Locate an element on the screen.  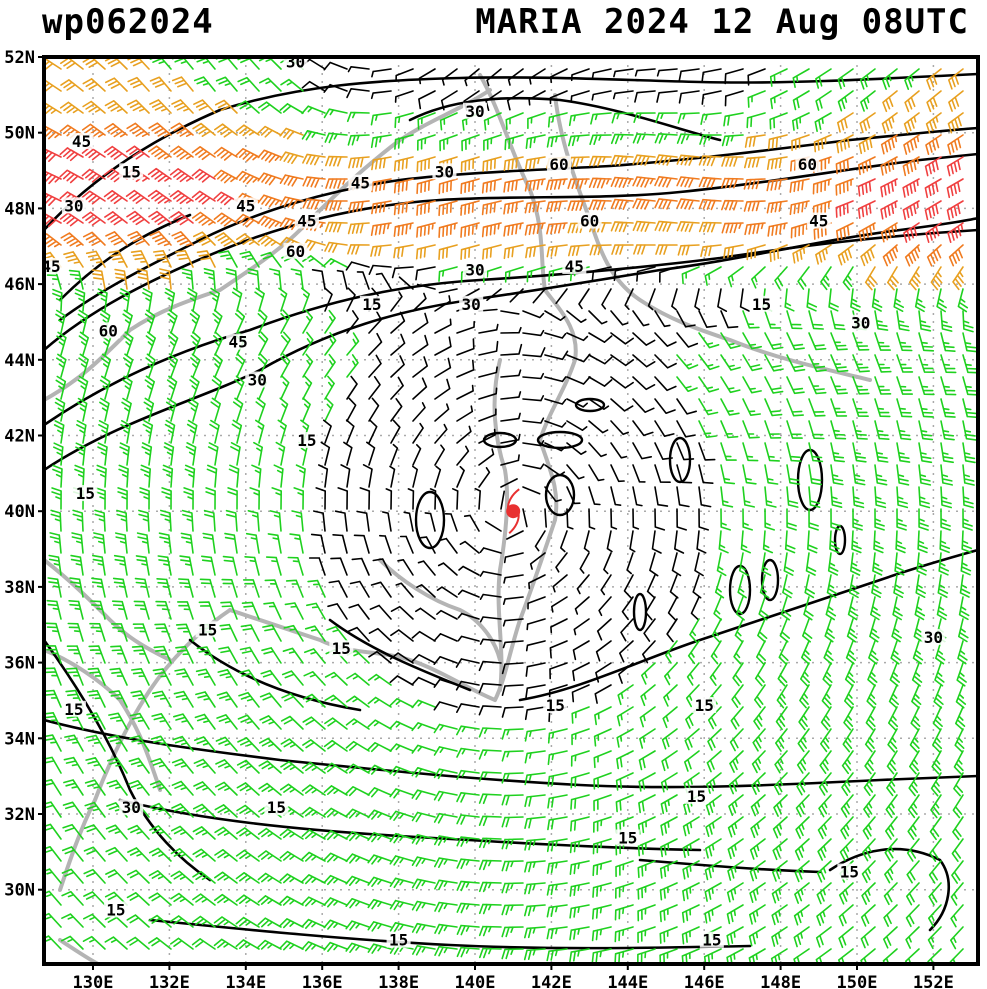
isotach-contour is located at coordinates (410, 825).